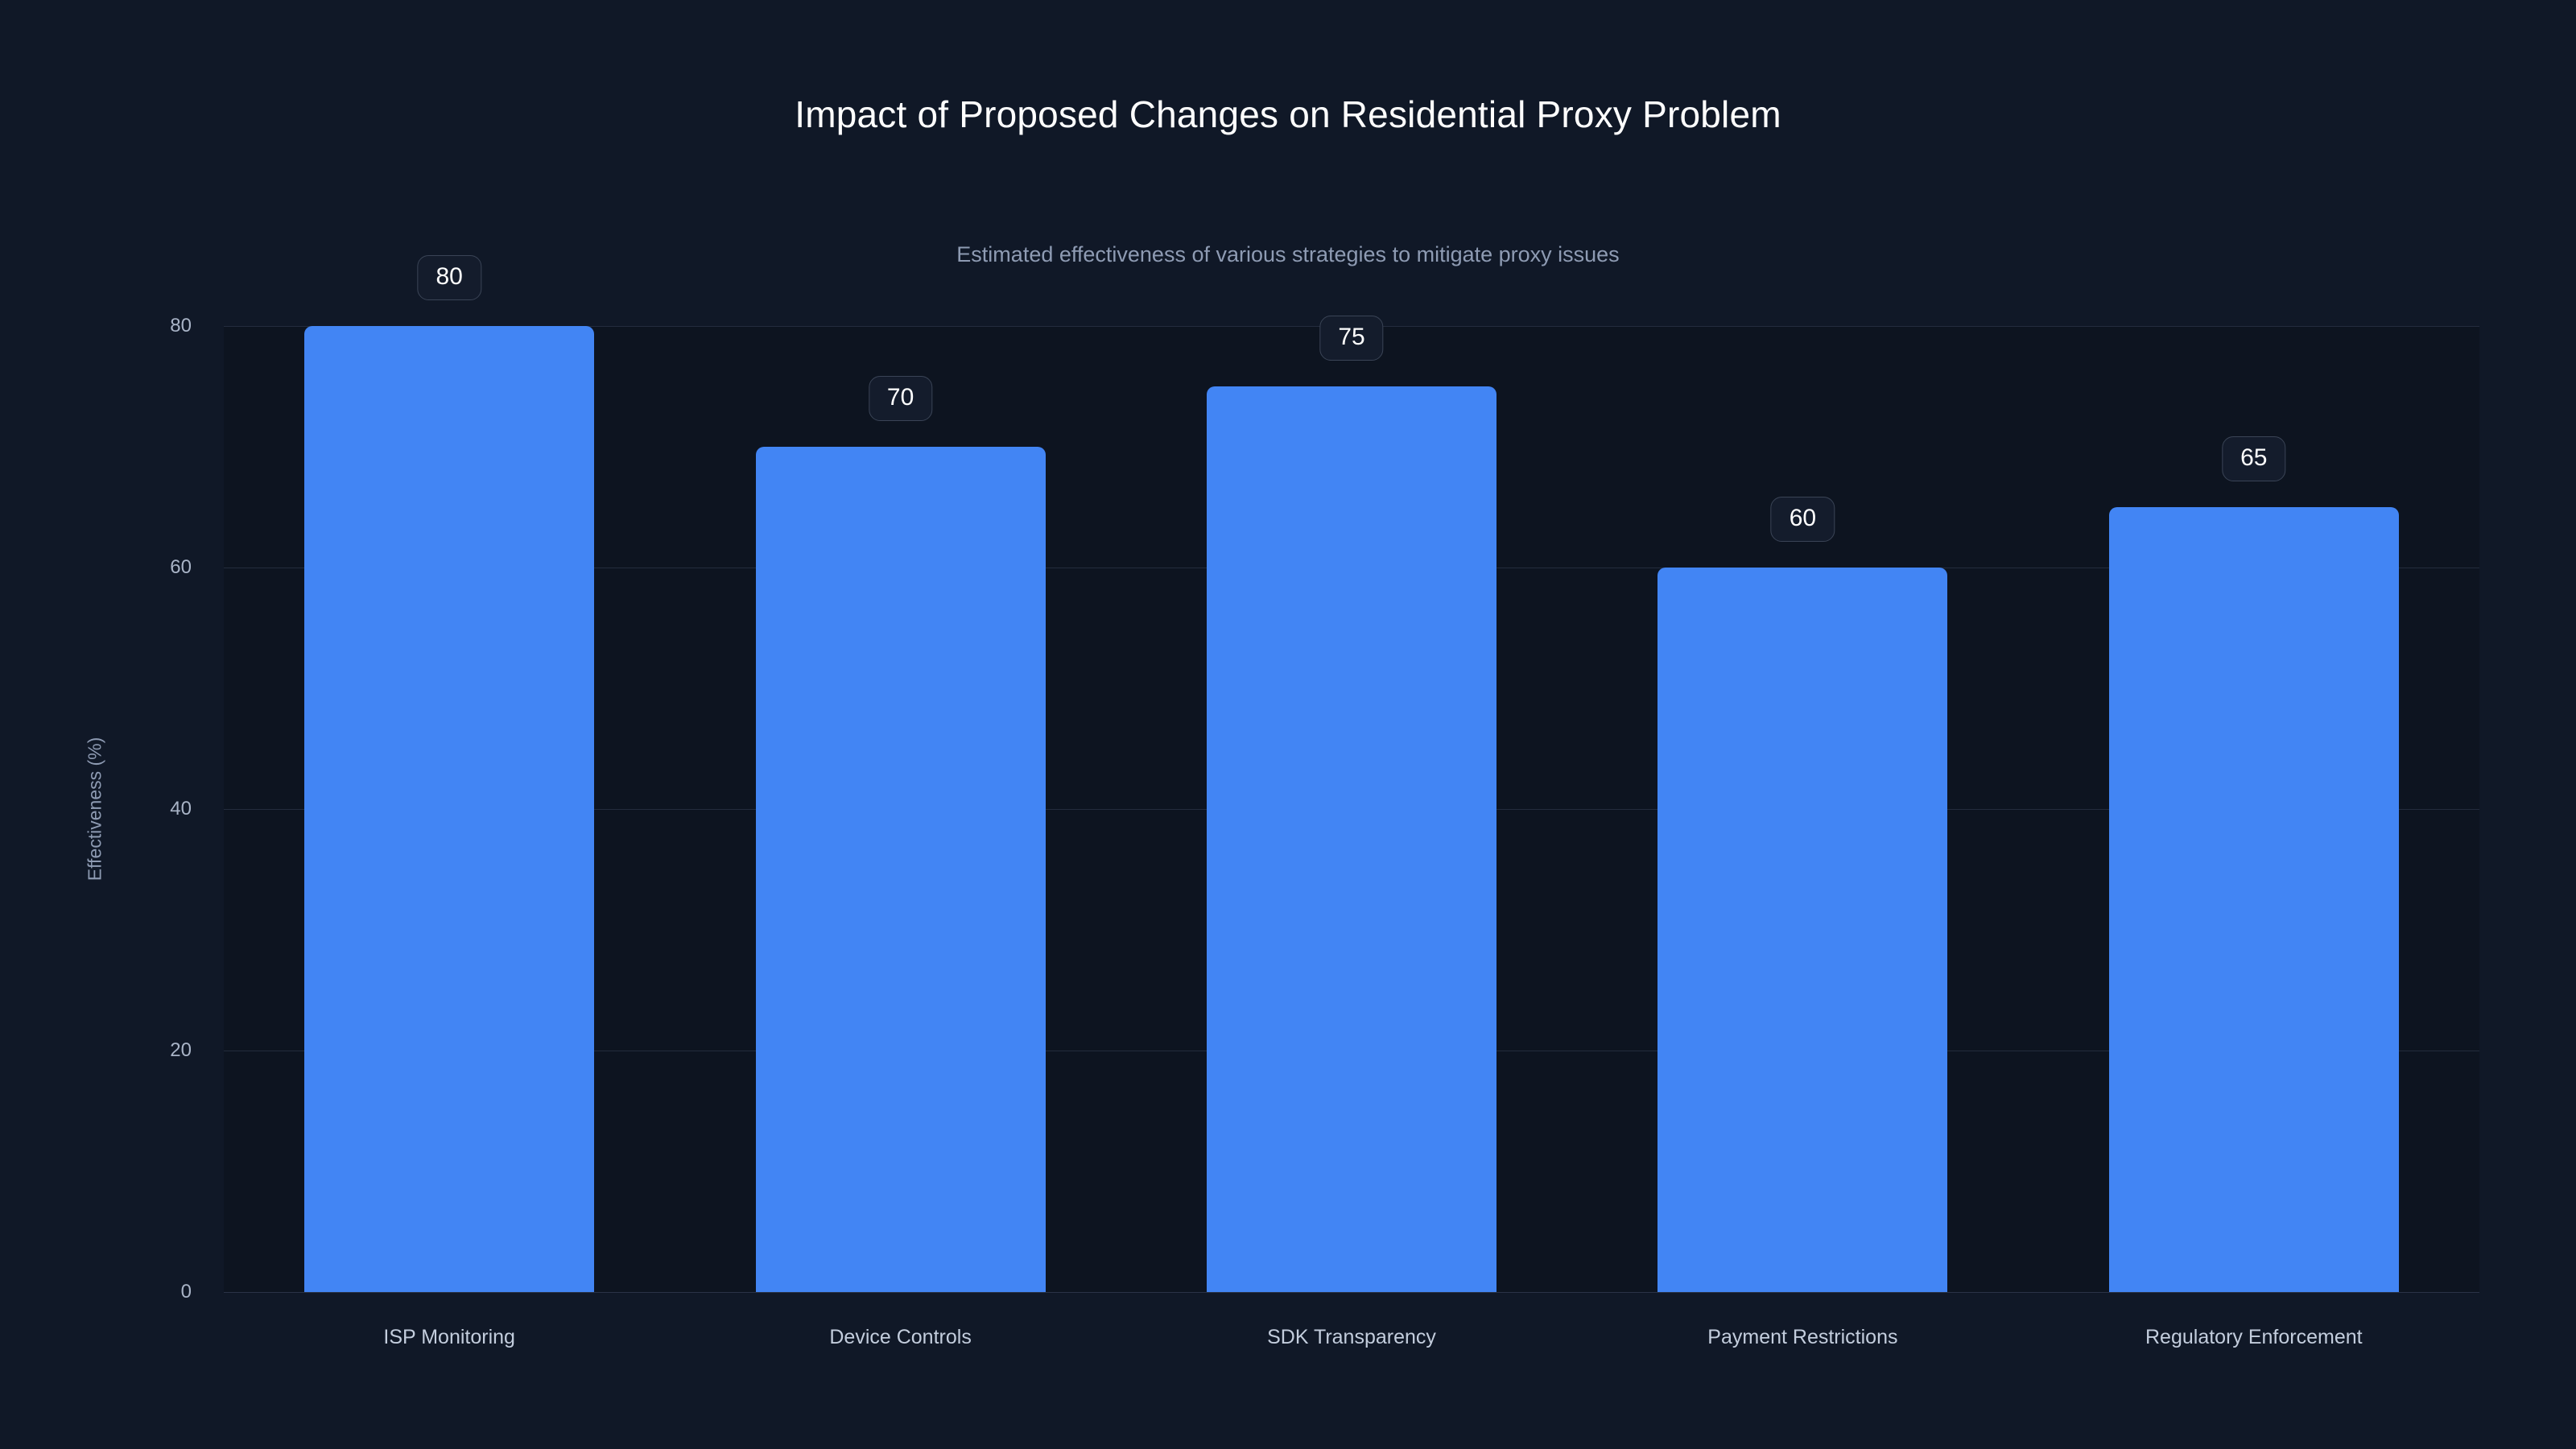  What do you see at coordinates (1351, 338) in the screenshot?
I see `bar-value-label: 75` at bounding box center [1351, 338].